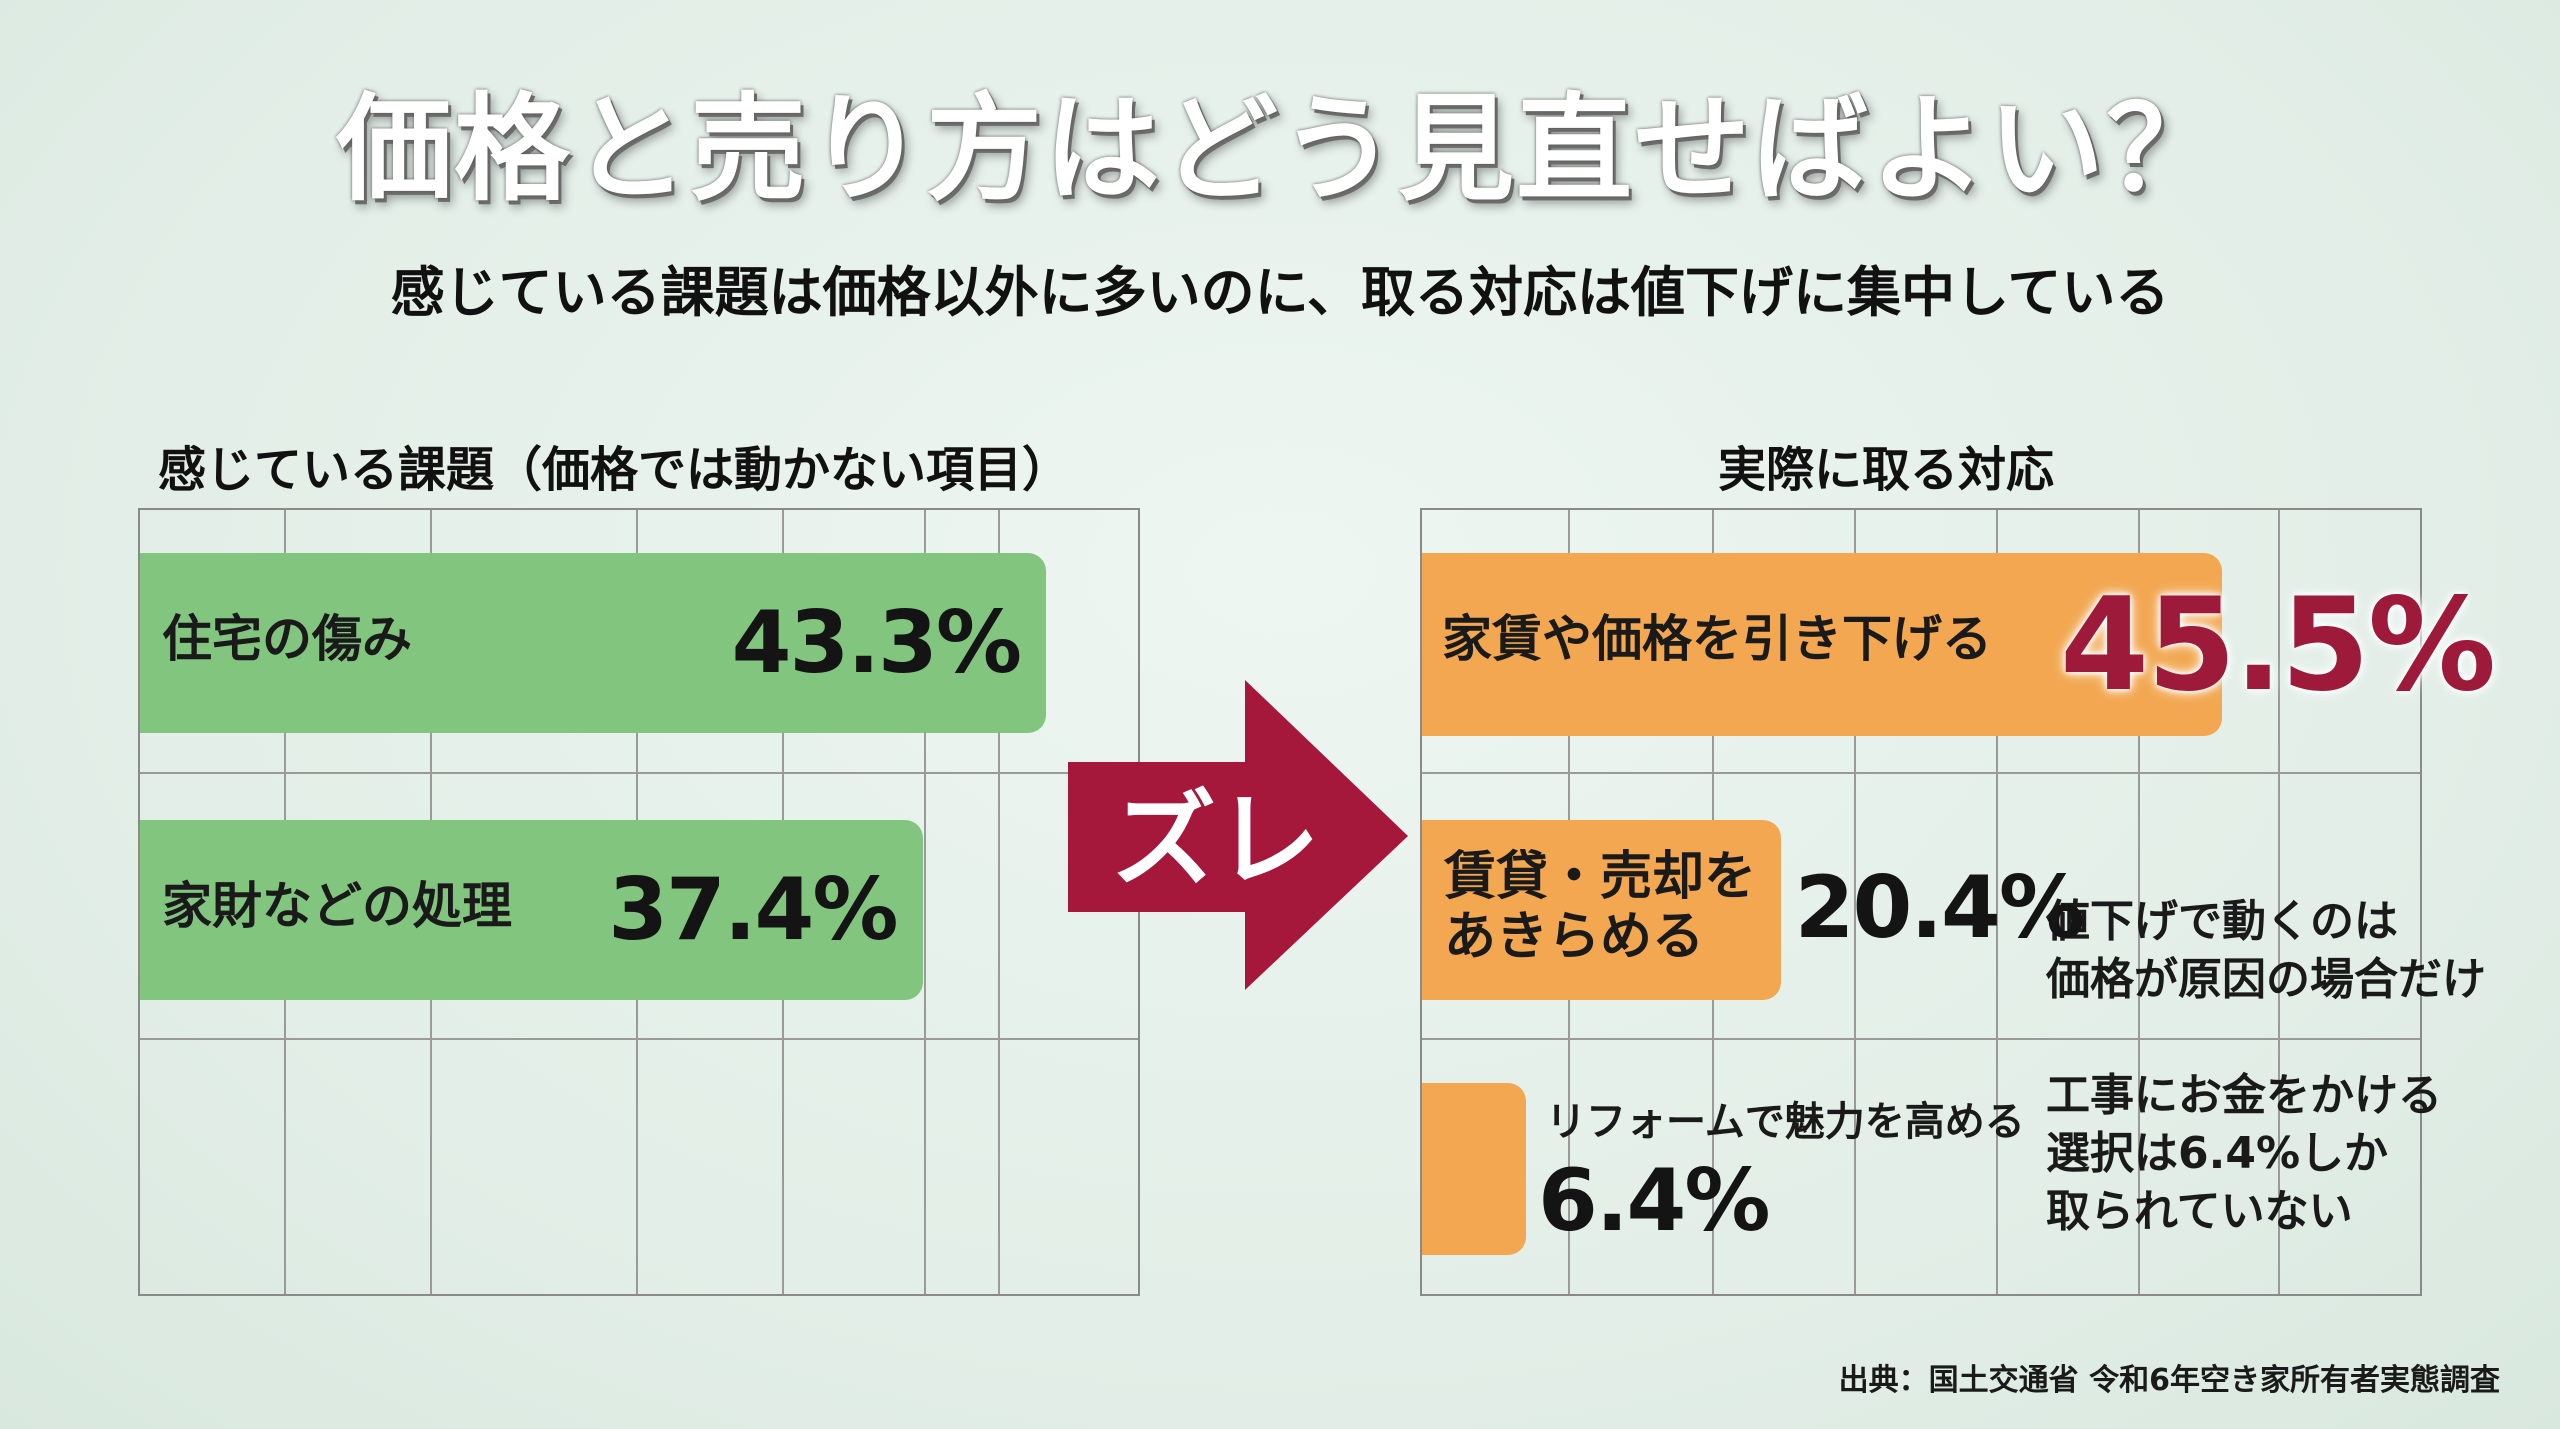 The width and height of the screenshot is (2560, 1429). What do you see at coordinates (876, 643) in the screenshot?
I see `data-label: 43.3%` at bounding box center [876, 643].